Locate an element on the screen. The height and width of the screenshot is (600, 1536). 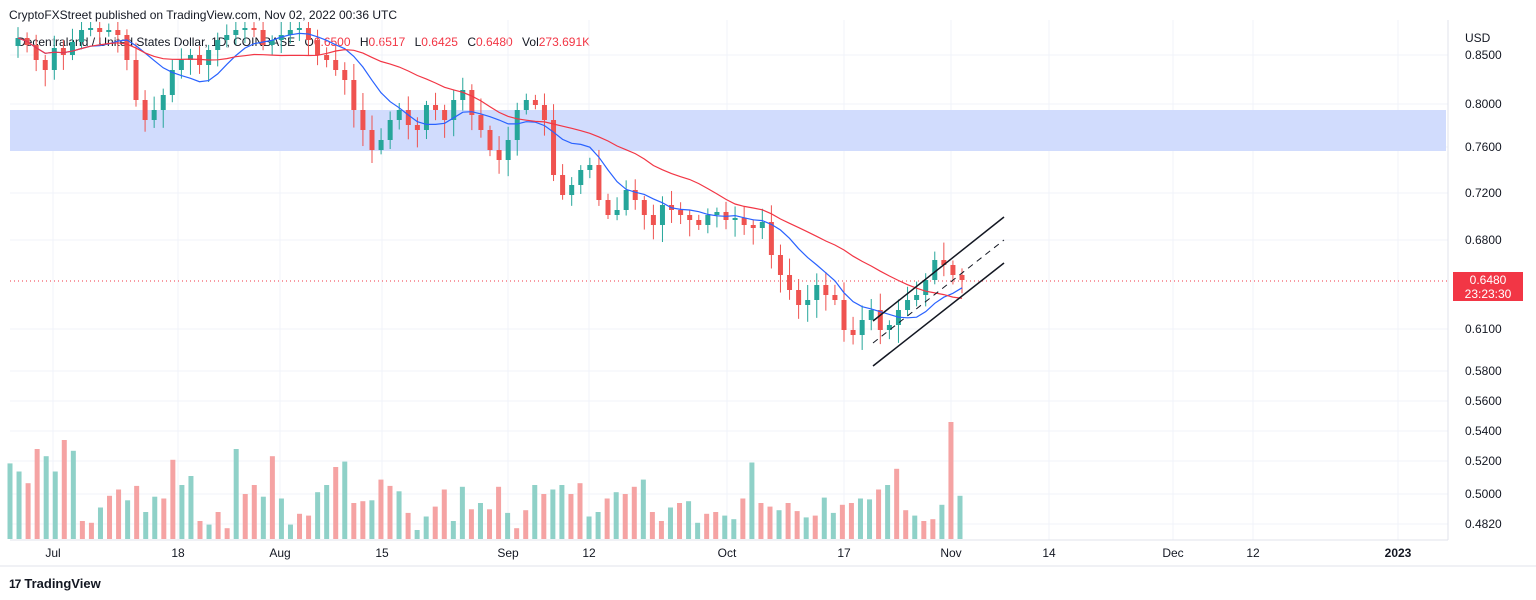
low-value: 0.6425 is located at coordinates (439, 42).